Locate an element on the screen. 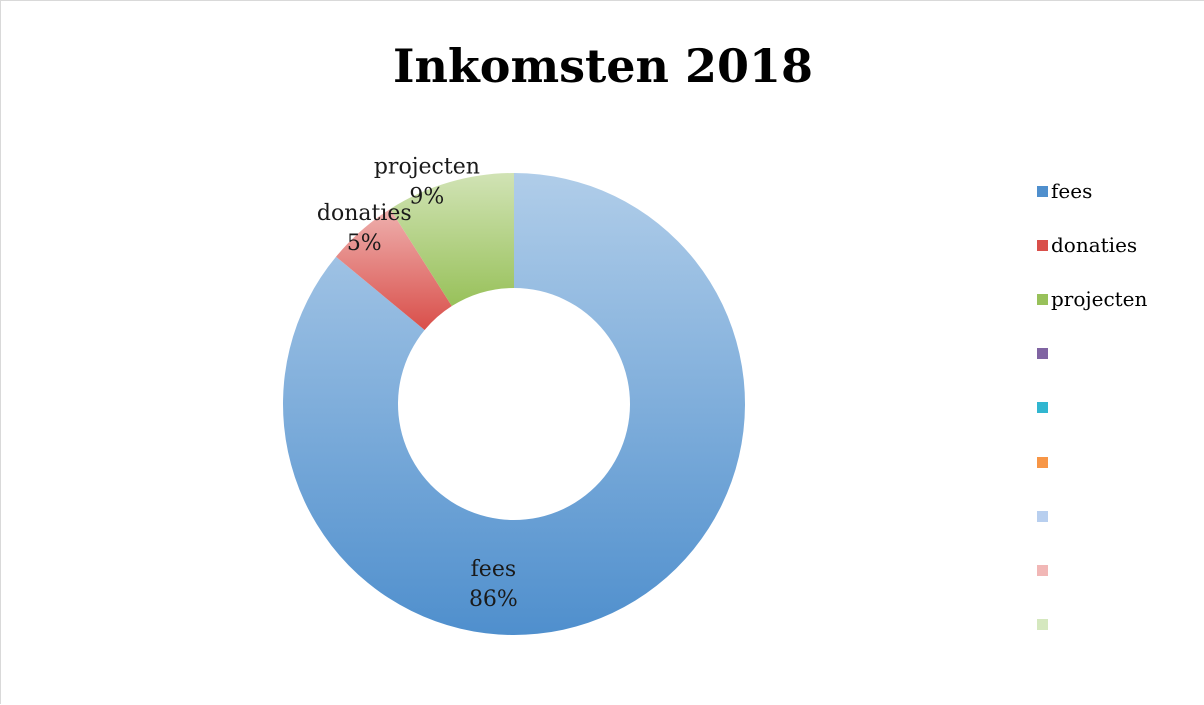 This screenshot has width=1204, height=705. data-label-donaties: donaties 5% is located at coordinates (364, 228).